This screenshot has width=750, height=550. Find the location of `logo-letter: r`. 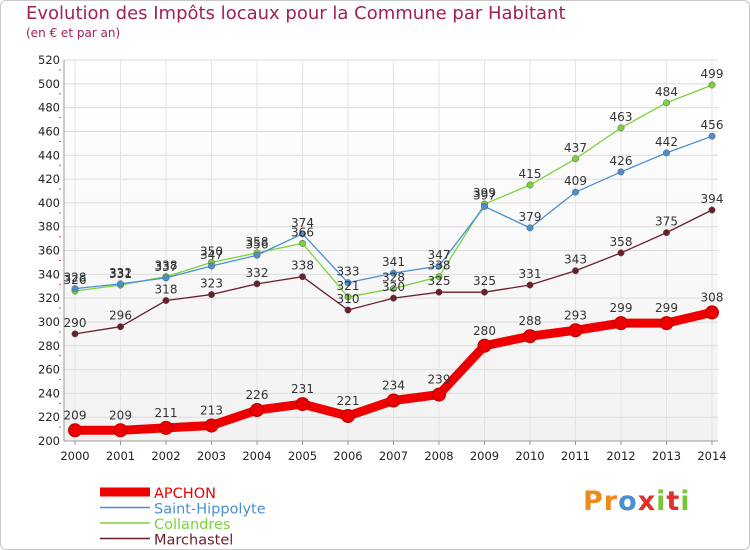

logo-letter: r is located at coordinates (611, 501).